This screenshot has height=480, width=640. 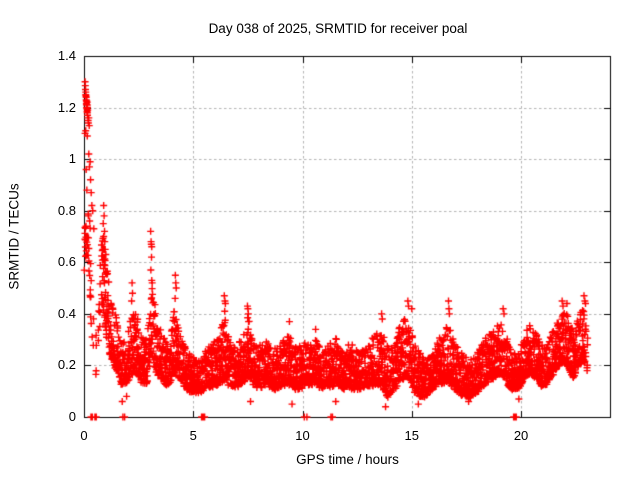 What do you see at coordinates (412, 435) in the screenshot?
I see `x-tick-label: 15` at bounding box center [412, 435].